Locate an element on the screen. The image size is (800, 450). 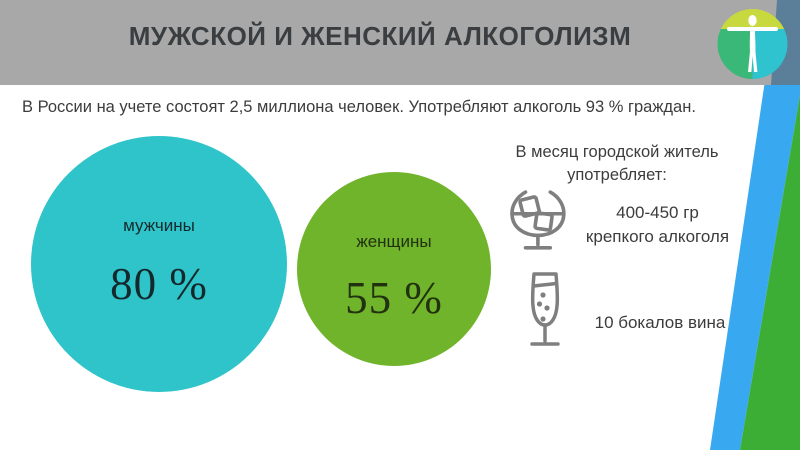
wine-amount: 10 бокалов вина is located at coordinates (660, 322).